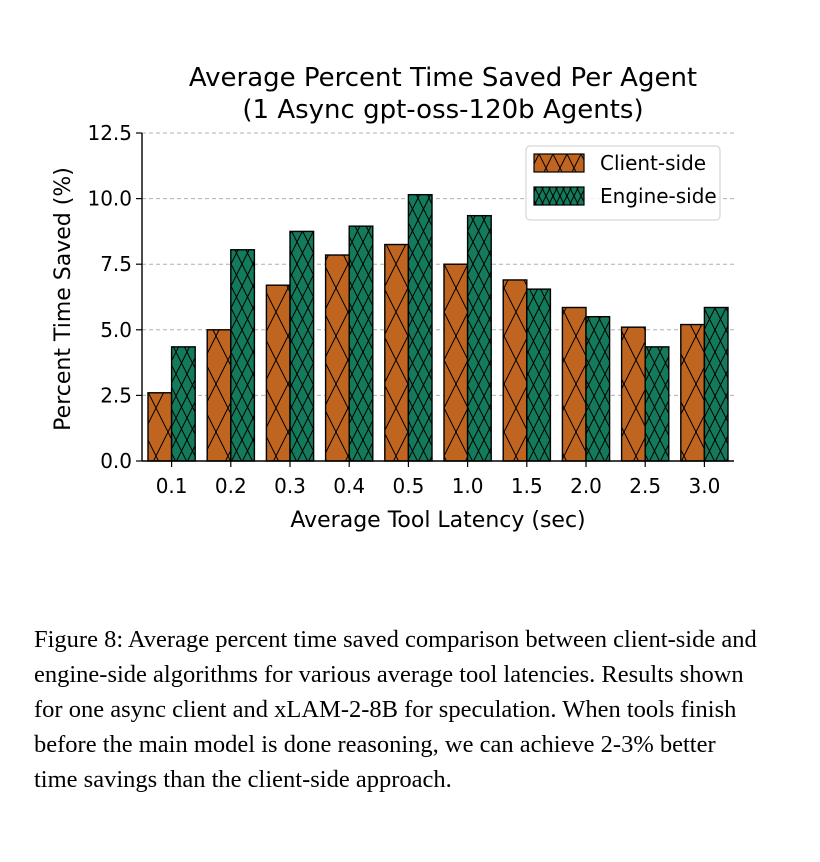 The width and height of the screenshot is (820, 862). I want to click on x-tick-label: 1.0, so click(468, 486).